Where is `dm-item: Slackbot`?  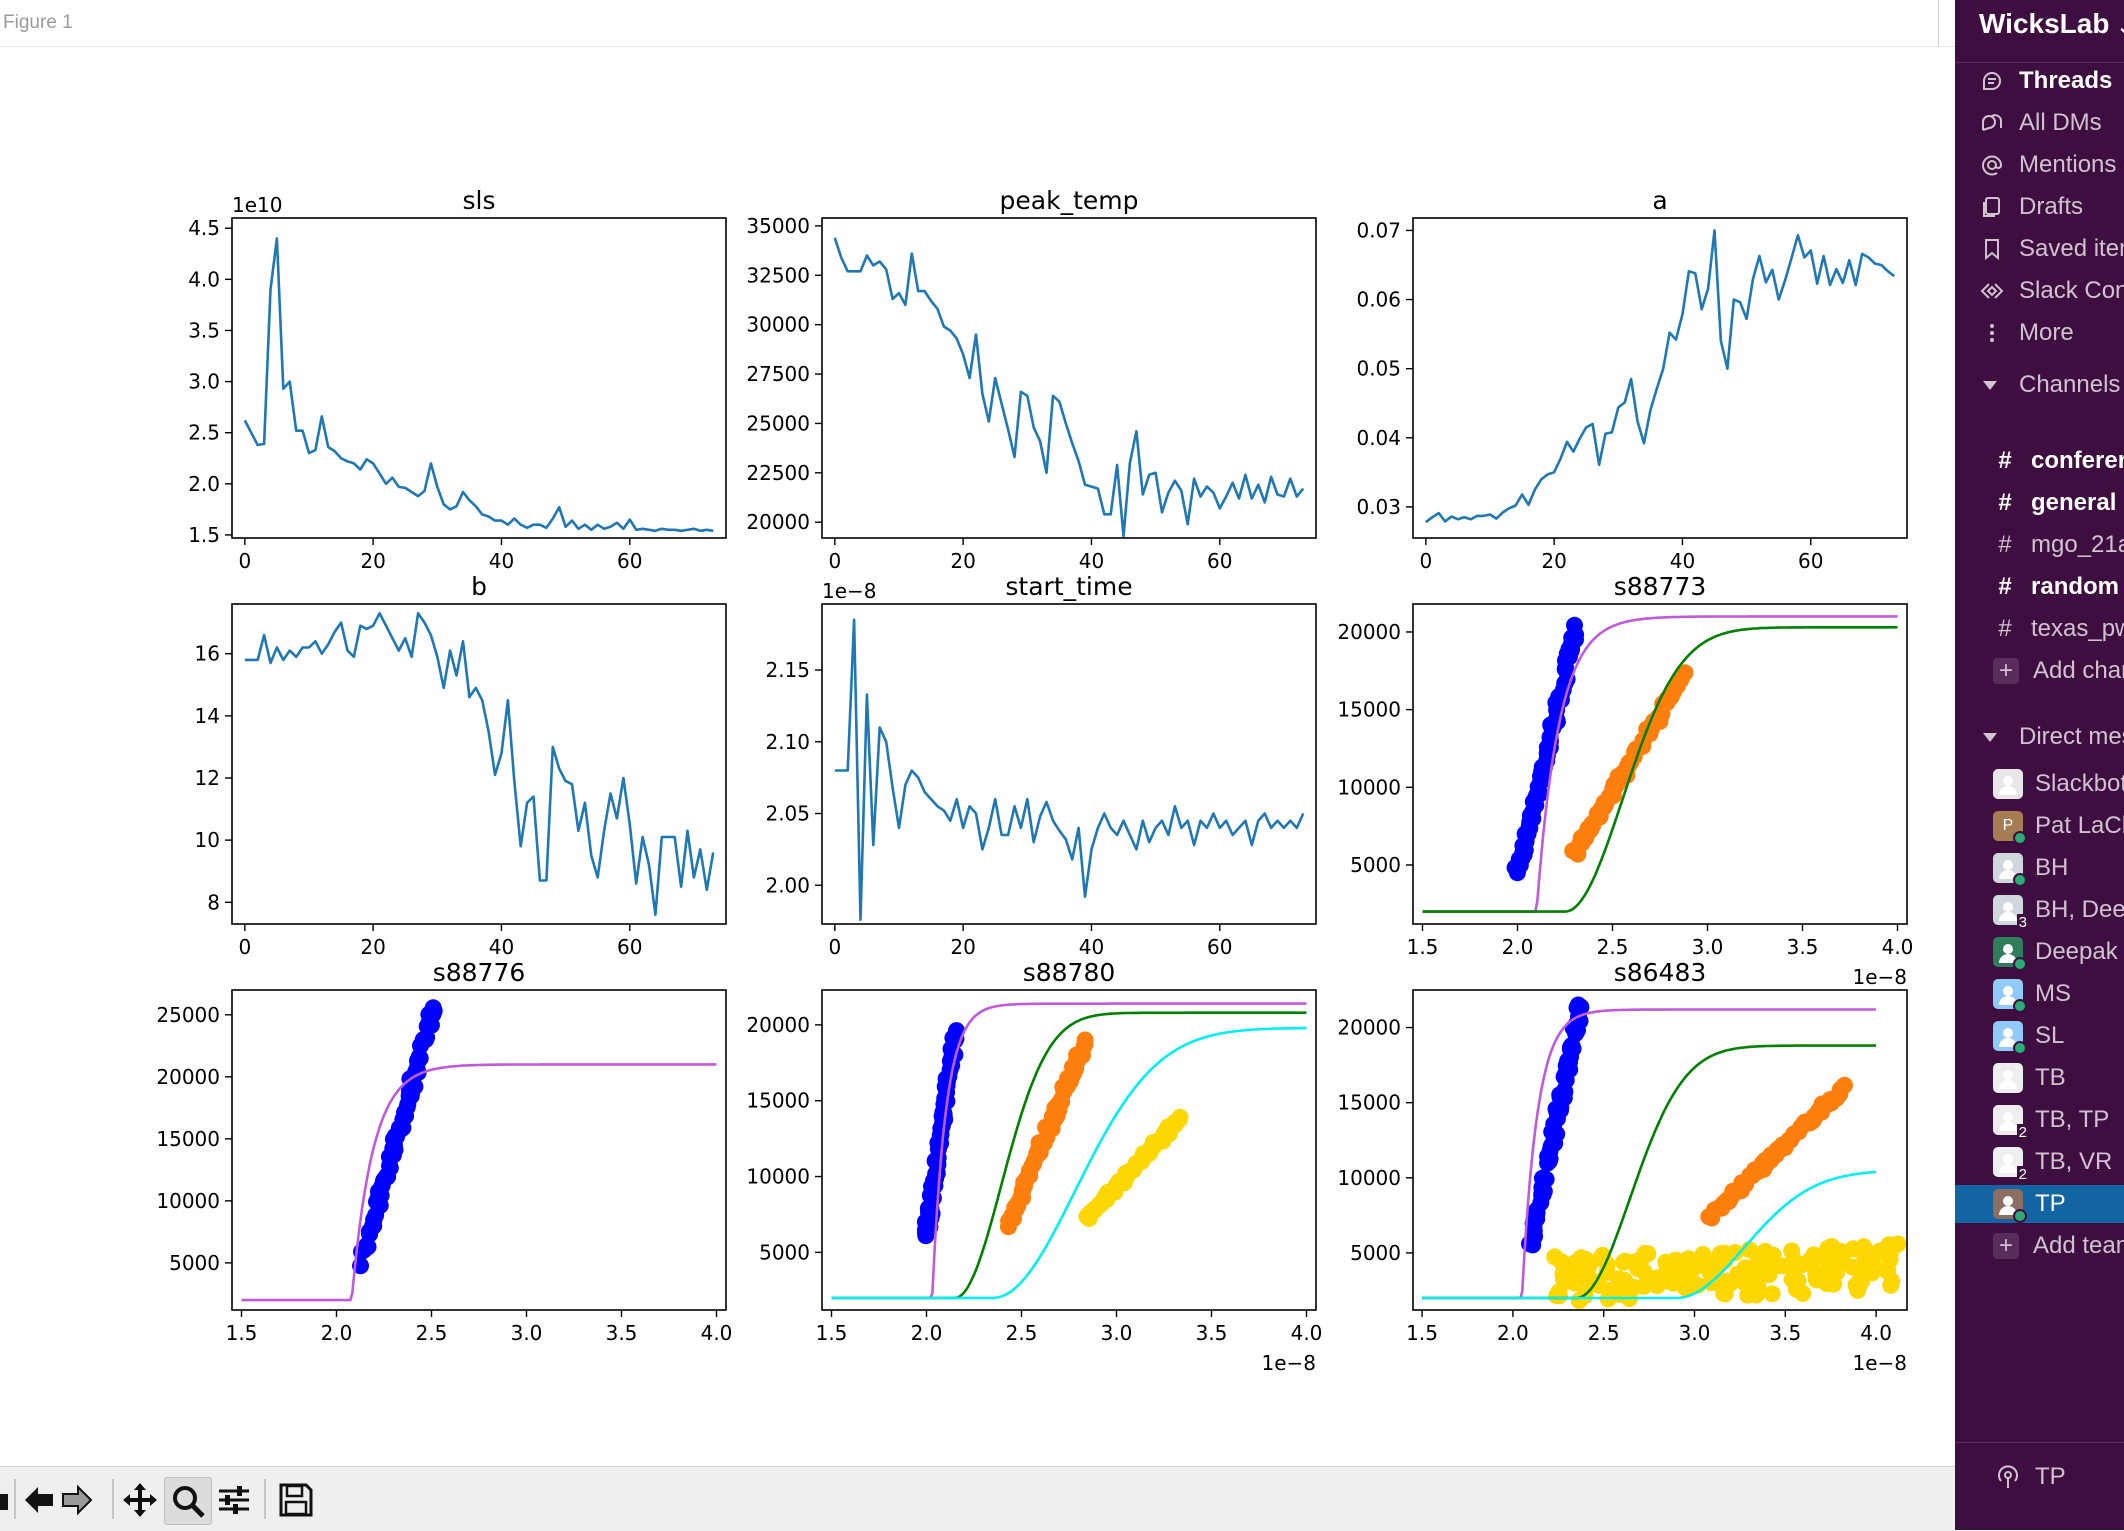 dm-item: Slackbot is located at coordinates (2039, 784).